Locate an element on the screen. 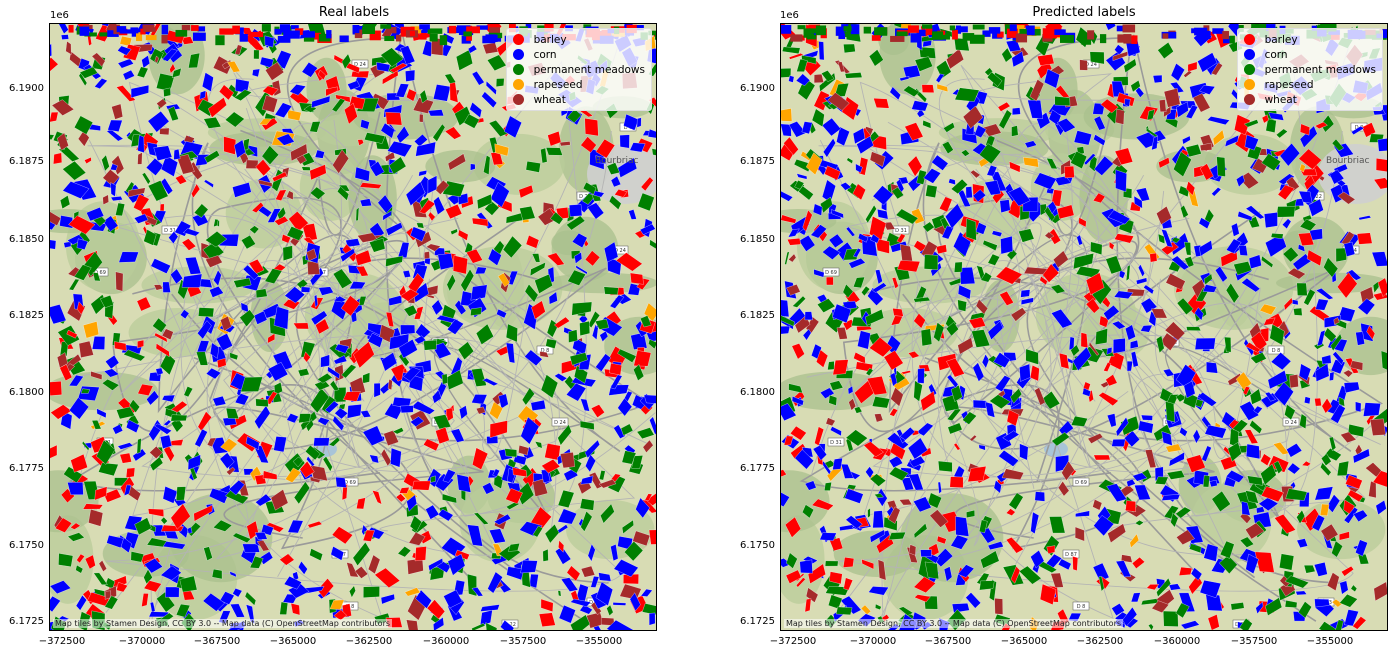 This screenshot has width=1395, height=656. road-label: D 8 is located at coordinates (1276, 350).